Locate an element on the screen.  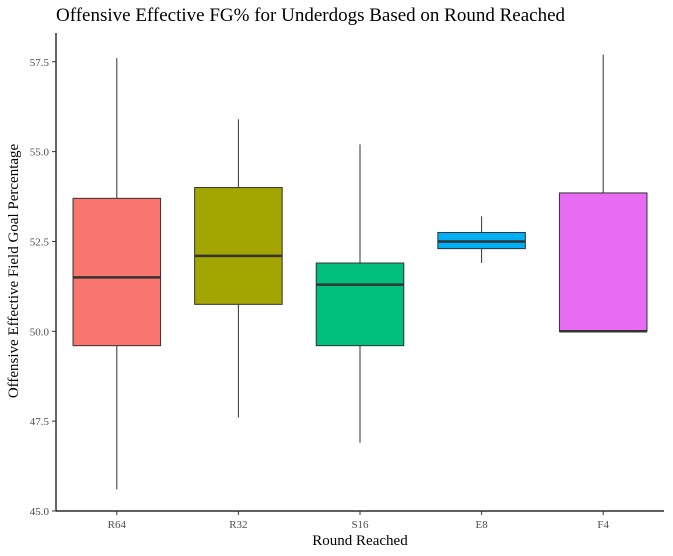
x-axis-ticks: R64 R32 S16 E8 F4 is located at coordinates (359, 521).